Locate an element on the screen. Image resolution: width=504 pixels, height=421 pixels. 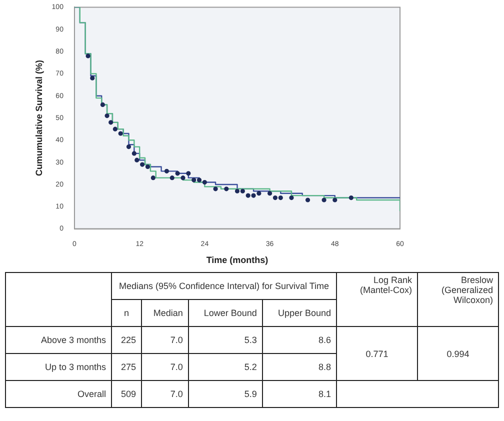
text: Lower Bound is located at coordinates (225, 313).